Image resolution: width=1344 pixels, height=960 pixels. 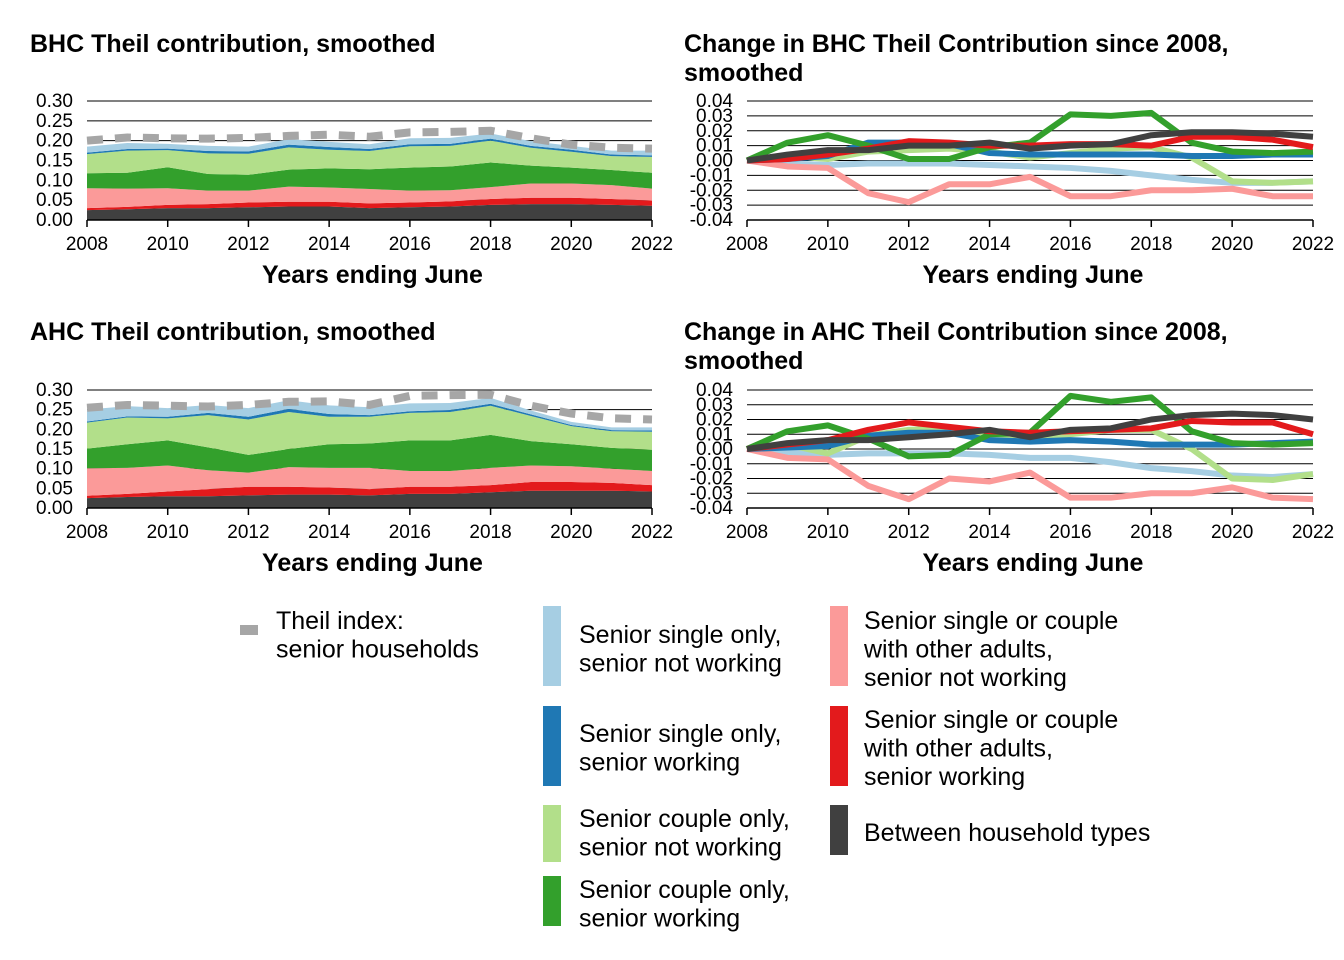 I want to click on y-tick-label: -0.02, so click(x=711, y=190).